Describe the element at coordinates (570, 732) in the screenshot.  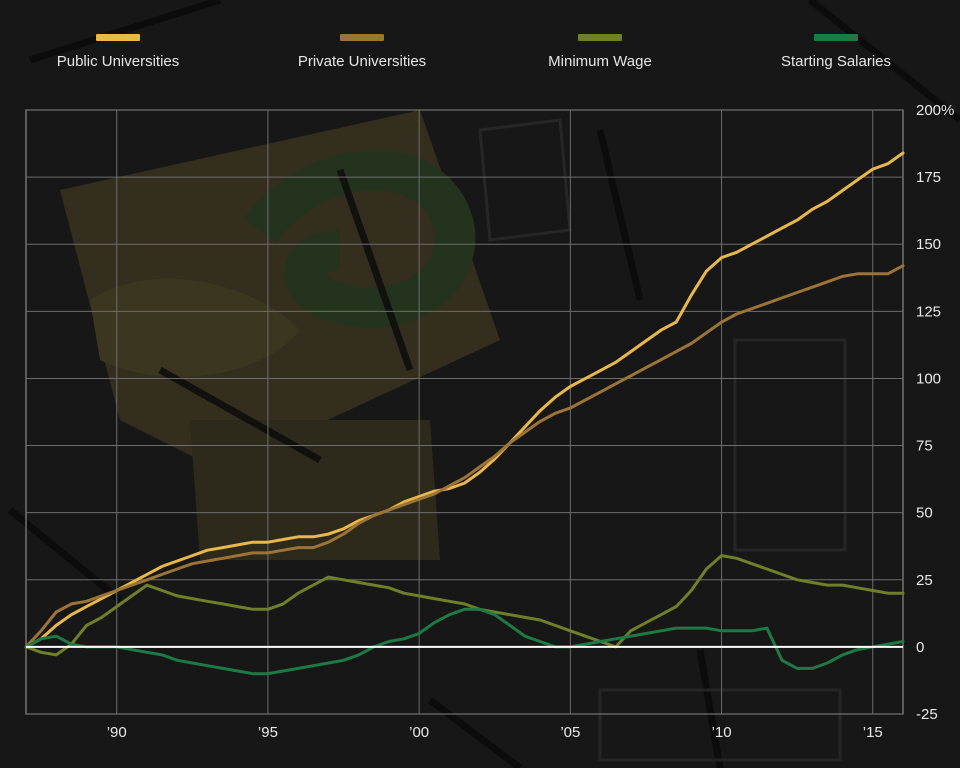
I see `x-tick-label: ’05` at that location.